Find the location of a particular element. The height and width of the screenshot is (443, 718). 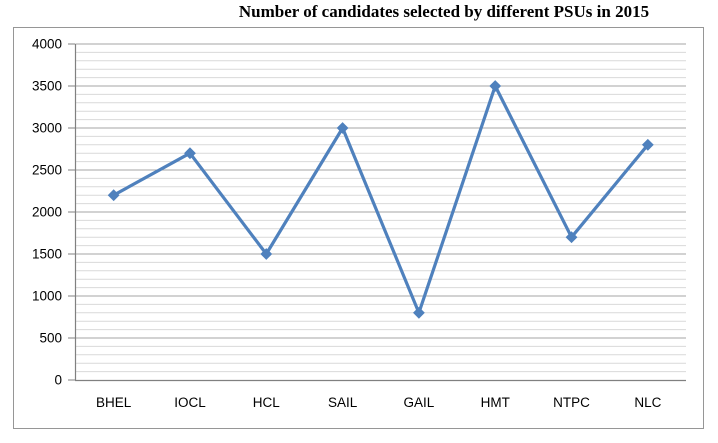

y-tick-label: 3500 is located at coordinates (47, 86).